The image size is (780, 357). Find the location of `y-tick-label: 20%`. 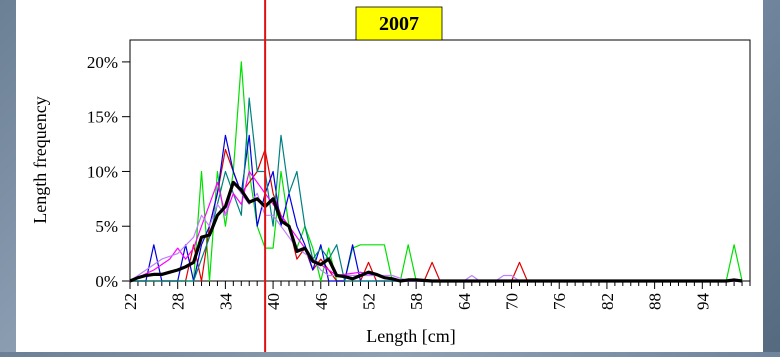

y-tick-label: 20% is located at coordinates (102, 62).